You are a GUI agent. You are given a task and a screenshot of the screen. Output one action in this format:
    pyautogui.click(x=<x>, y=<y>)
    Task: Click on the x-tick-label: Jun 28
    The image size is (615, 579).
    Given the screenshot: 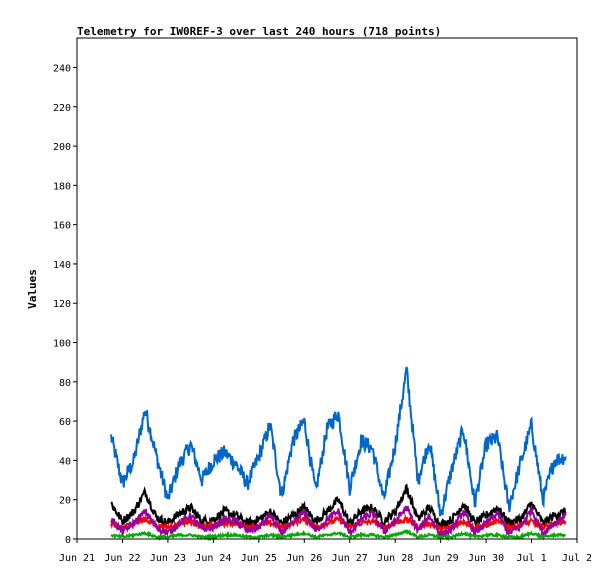 What is the action you would take?
    pyautogui.click(x=395, y=558)
    